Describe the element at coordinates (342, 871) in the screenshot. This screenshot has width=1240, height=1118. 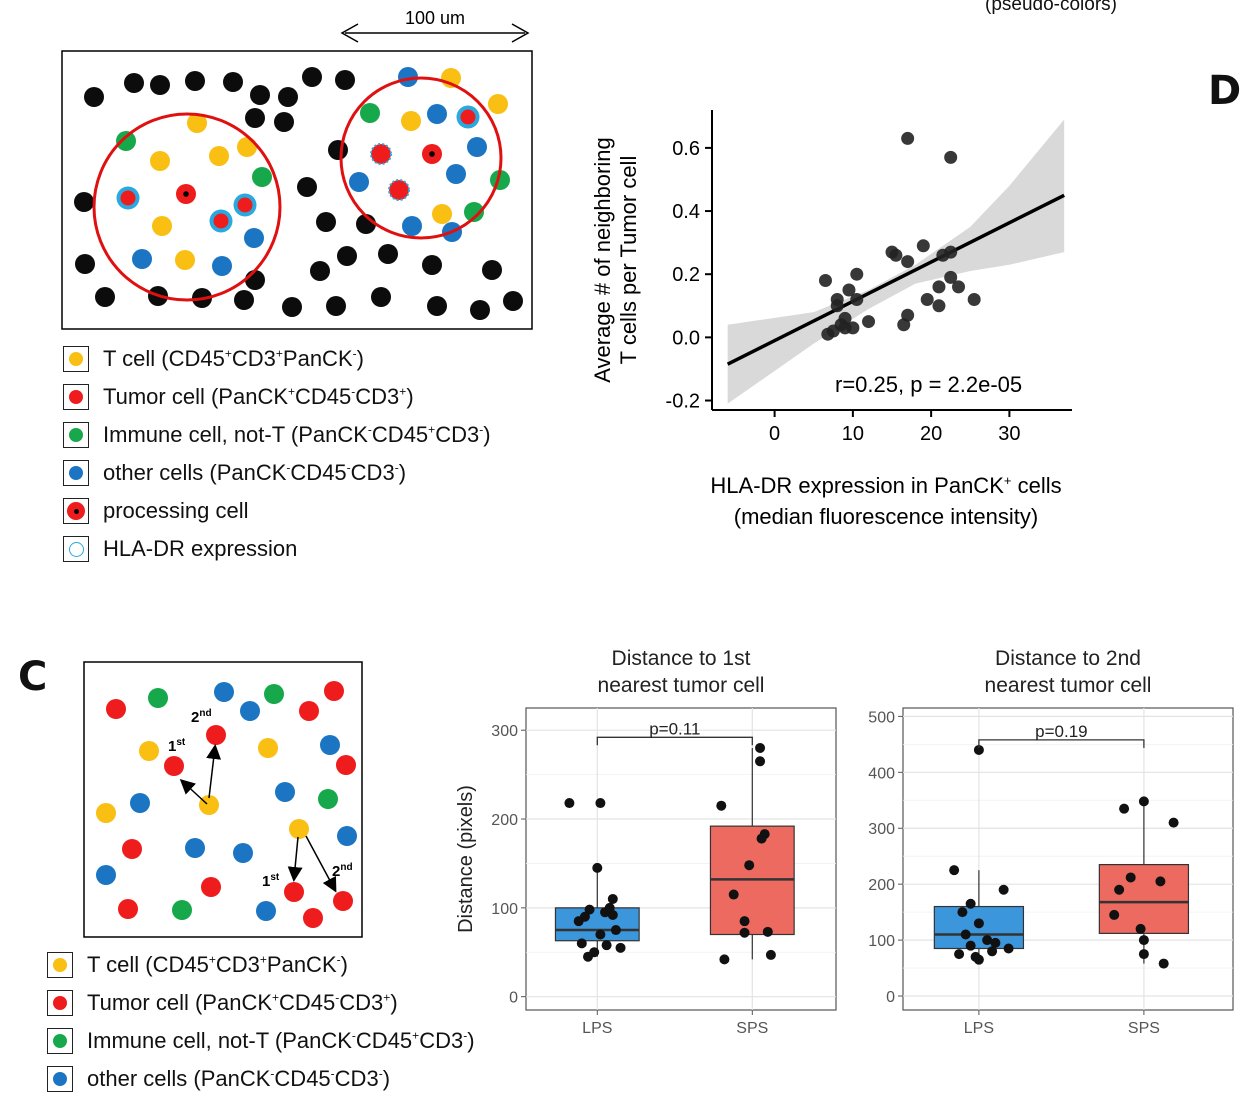
I see `label-second-bottom: 2nd` at that location.